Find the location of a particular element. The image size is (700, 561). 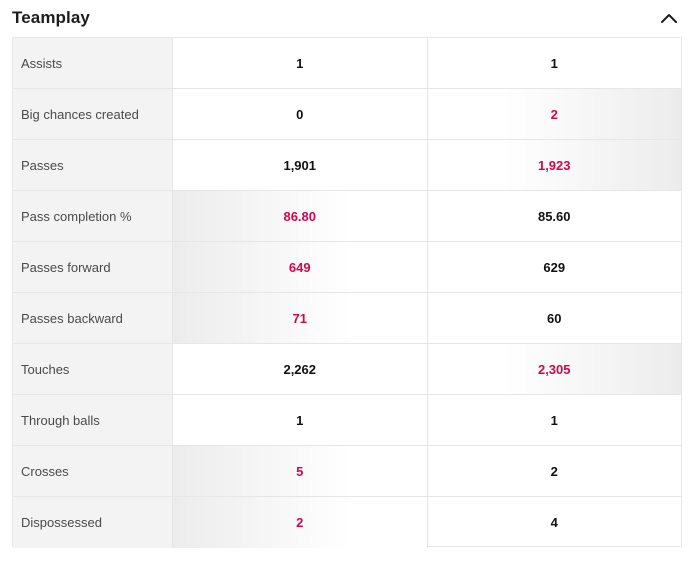

stat-row: Pass completion % 86.80 85.60 is located at coordinates (347, 216).